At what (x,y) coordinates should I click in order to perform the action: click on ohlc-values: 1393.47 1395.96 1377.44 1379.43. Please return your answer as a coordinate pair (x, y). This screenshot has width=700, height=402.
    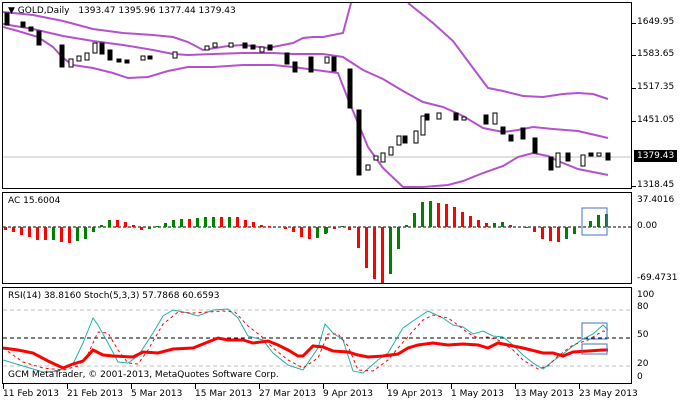
    Looking at the image, I should click on (157, 11).